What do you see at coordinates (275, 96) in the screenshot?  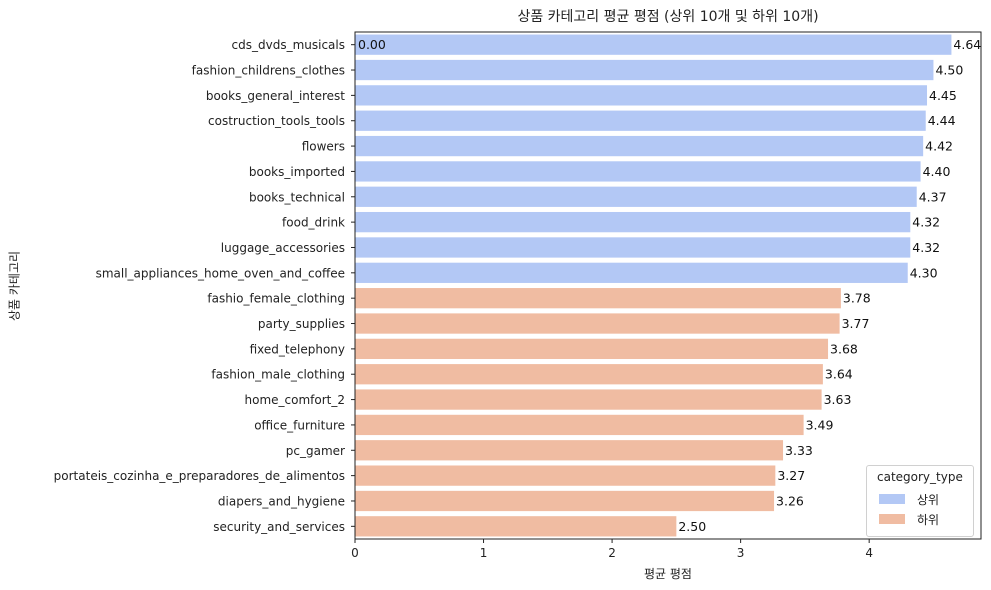 I see `y-tick-label: books_general_interest` at bounding box center [275, 96].